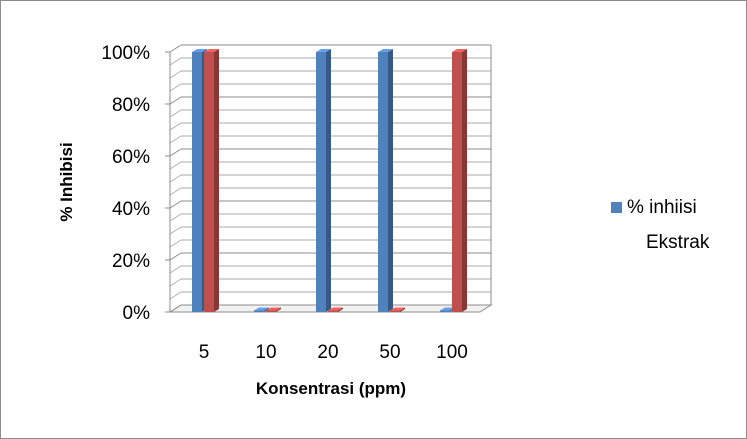 This screenshot has width=747, height=439. I want to click on y-tick-label: 0%, so click(137, 313).